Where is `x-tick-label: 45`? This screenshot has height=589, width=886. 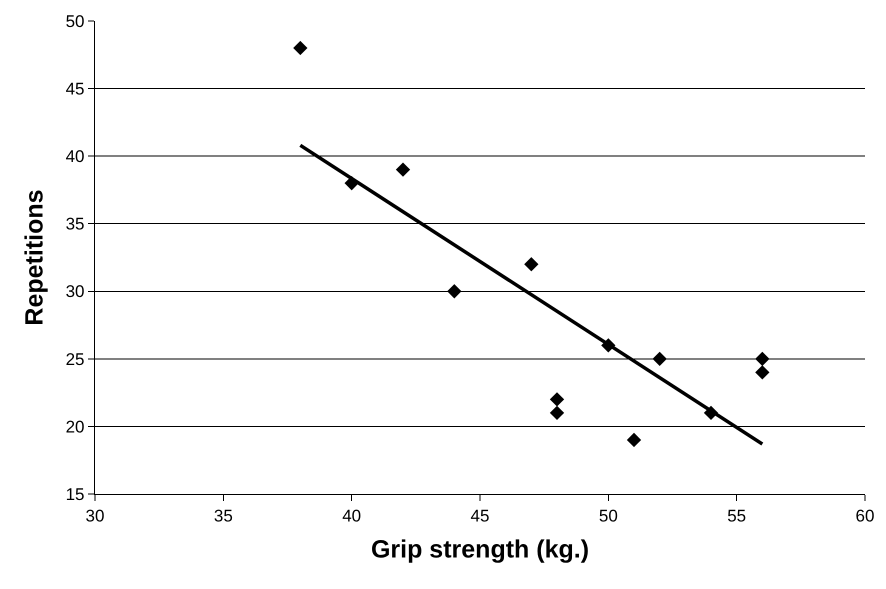 x-tick-label: 45 is located at coordinates (480, 516).